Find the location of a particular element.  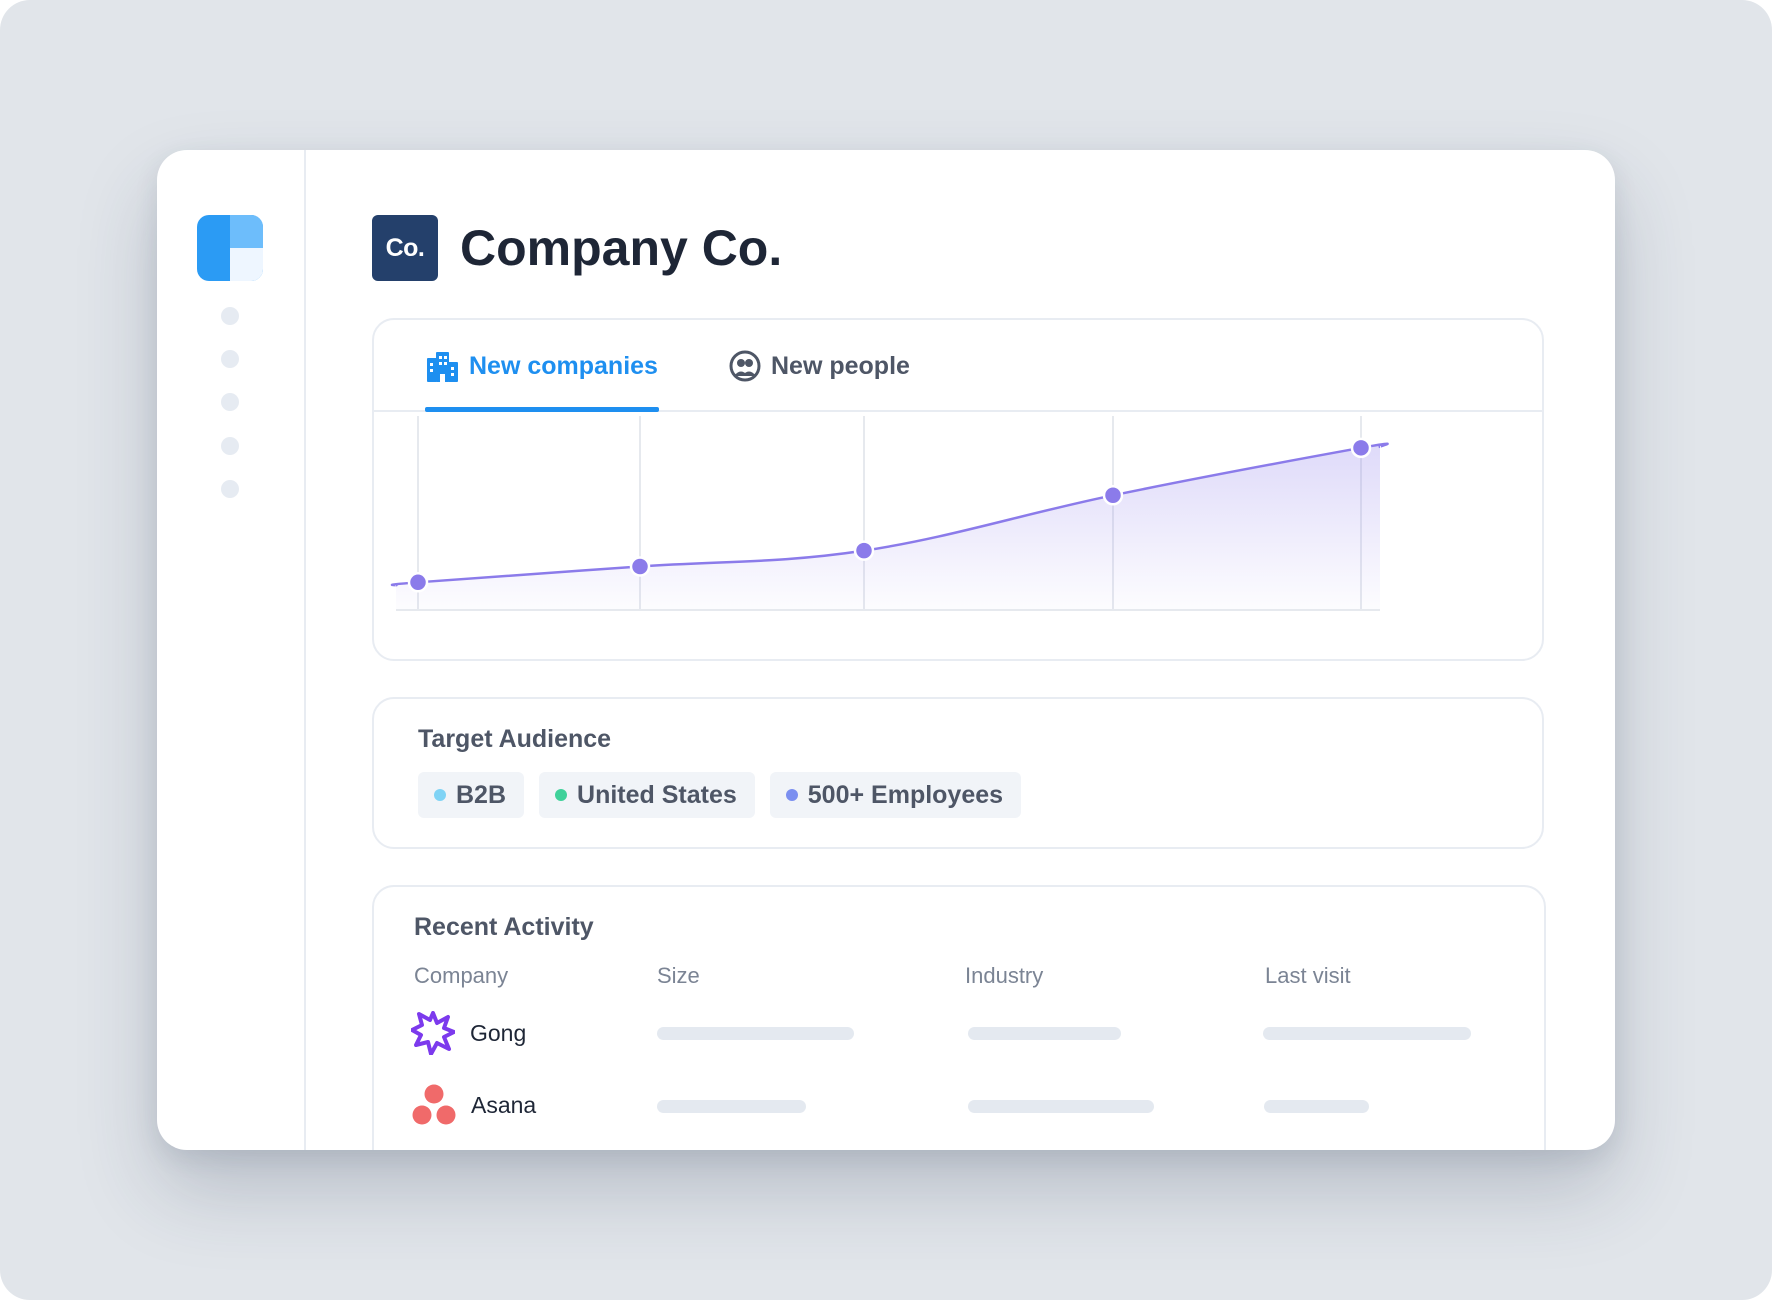

sidebar is located at coordinates (231, 650).